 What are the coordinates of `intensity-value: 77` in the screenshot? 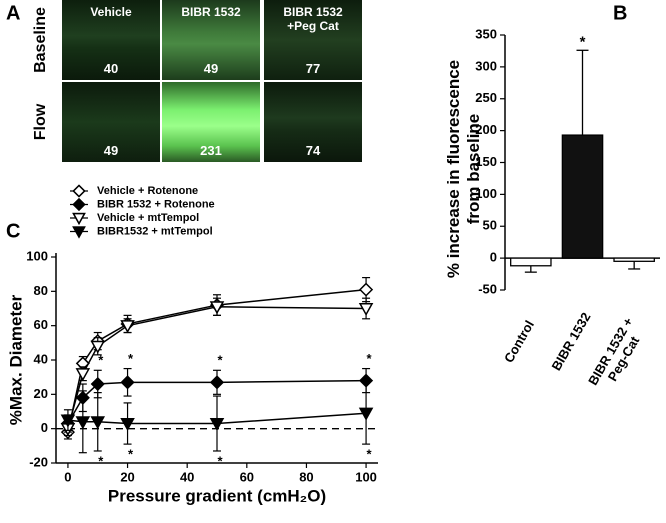 It's located at (313, 68).